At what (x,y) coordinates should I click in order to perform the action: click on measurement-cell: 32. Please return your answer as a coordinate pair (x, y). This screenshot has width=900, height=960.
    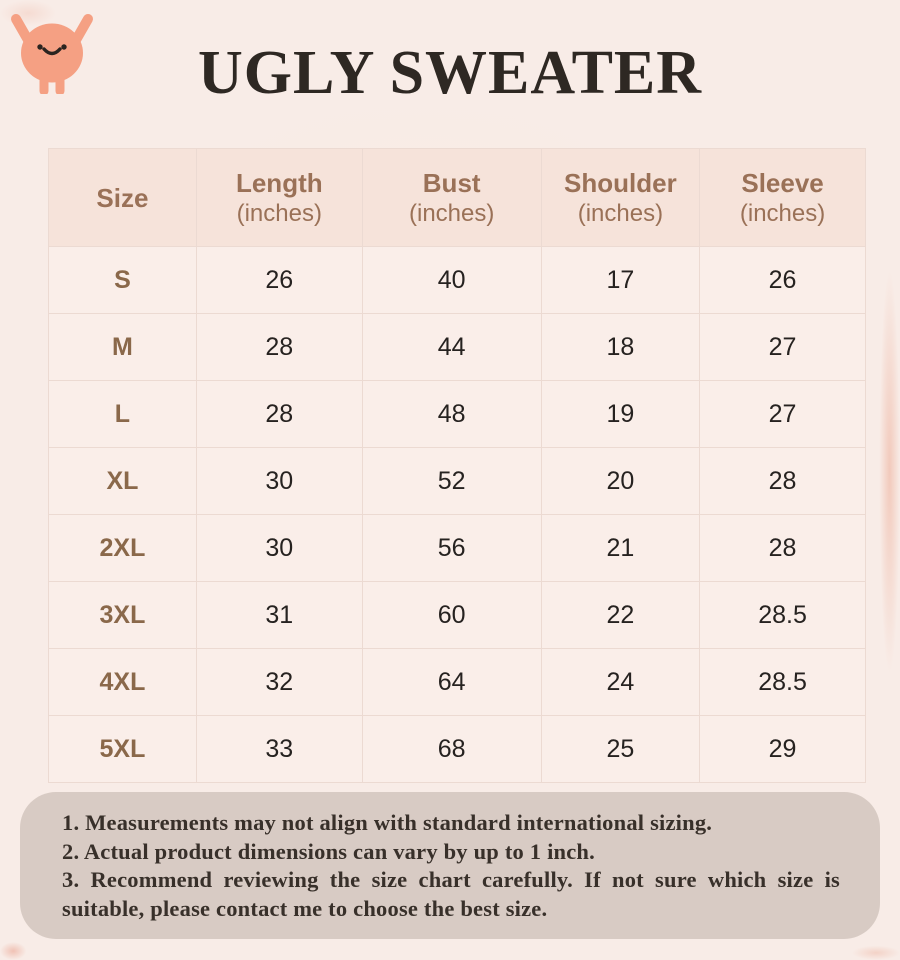
    Looking at the image, I should click on (279, 682).